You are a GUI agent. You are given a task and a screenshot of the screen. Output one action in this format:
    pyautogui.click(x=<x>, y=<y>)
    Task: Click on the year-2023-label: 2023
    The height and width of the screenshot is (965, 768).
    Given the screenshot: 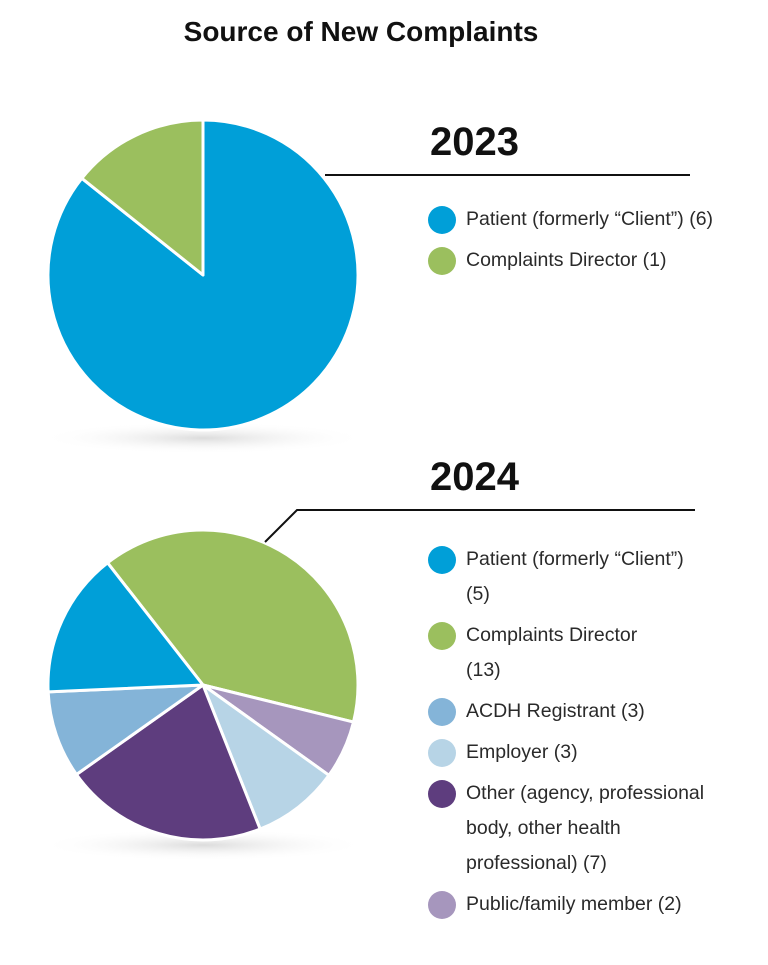 What is the action you would take?
    pyautogui.click(x=474, y=142)
    